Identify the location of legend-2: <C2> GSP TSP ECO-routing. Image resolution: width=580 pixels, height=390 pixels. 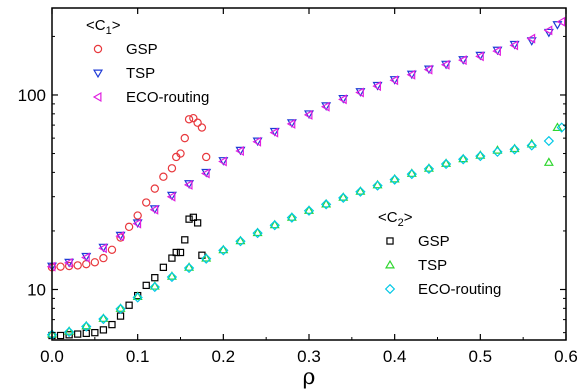
(439, 253).